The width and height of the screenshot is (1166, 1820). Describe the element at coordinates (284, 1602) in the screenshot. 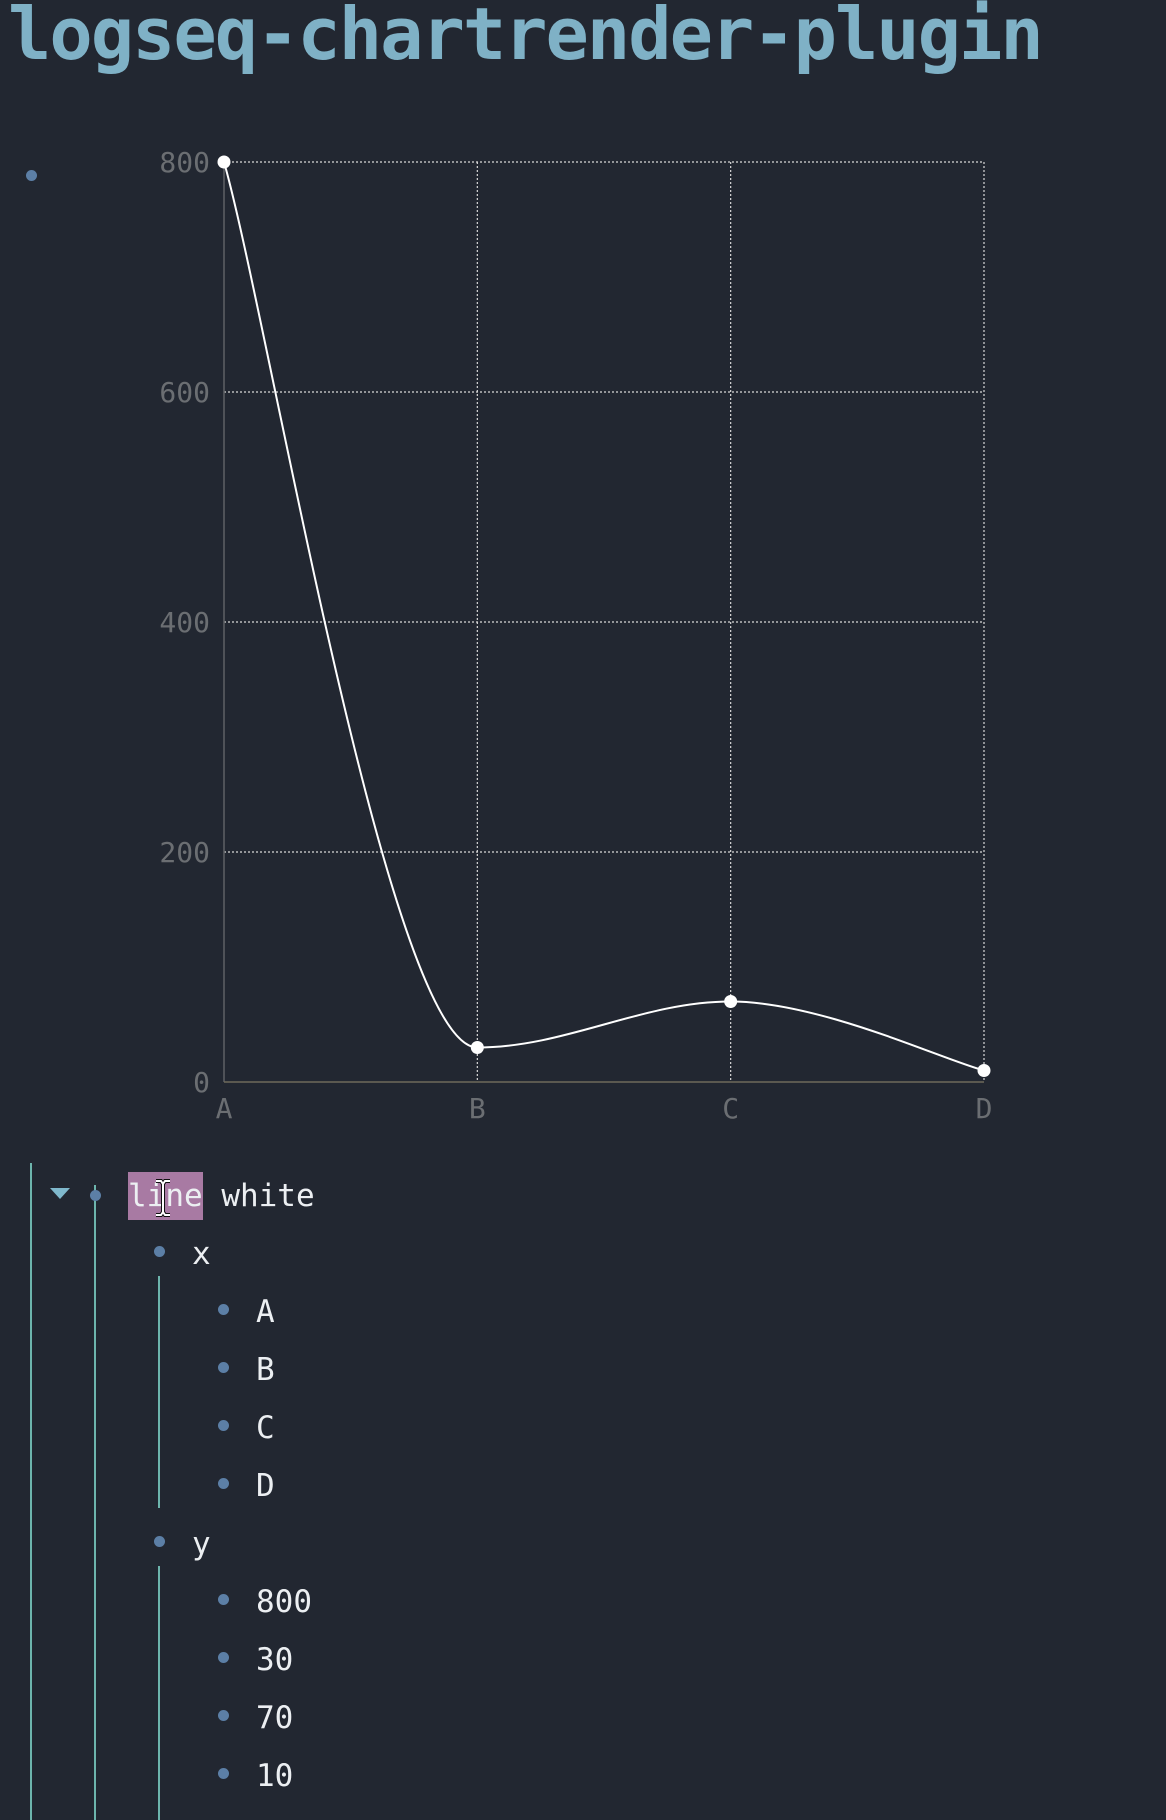

I see `y-item-1: 800` at that location.